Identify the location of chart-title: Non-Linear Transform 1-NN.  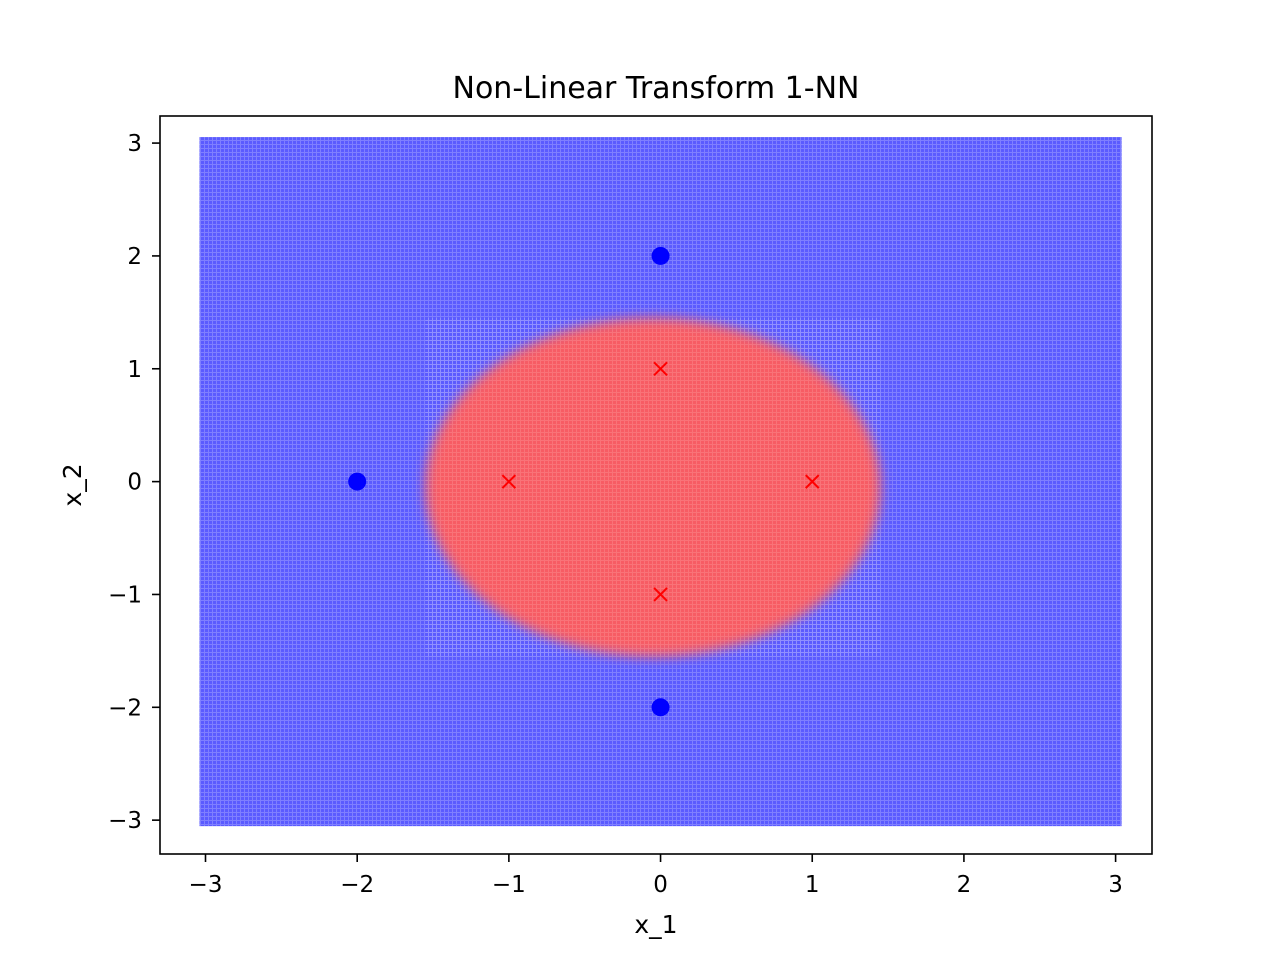
(656, 88).